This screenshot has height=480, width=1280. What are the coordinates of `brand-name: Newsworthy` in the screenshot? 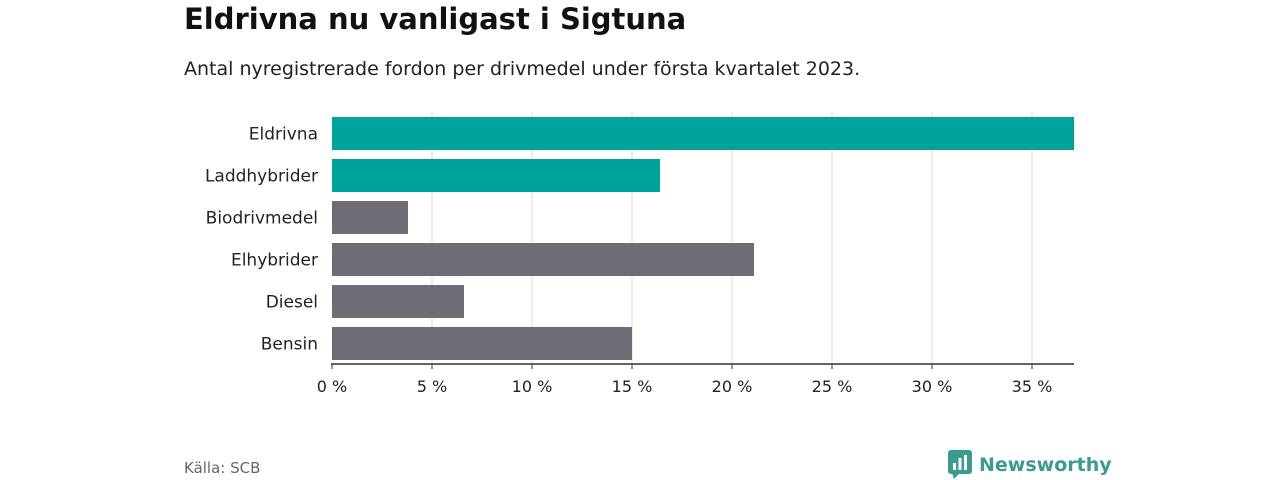 It's located at (1045, 465).